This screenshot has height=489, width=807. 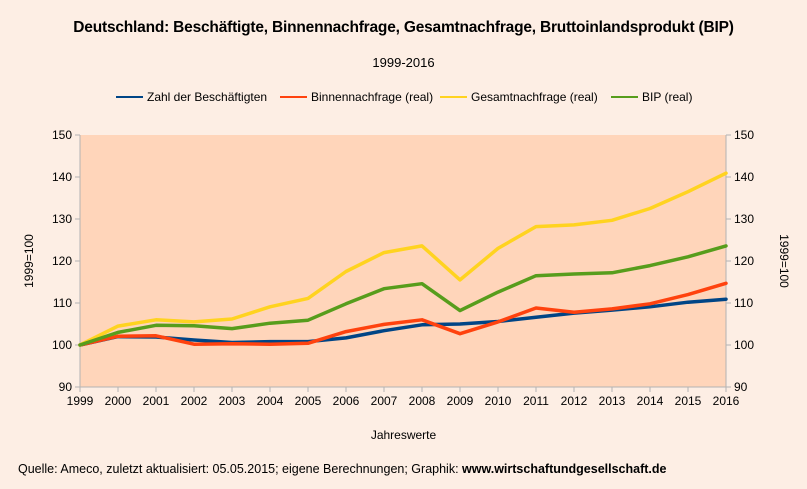 What do you see at coordinates (129, 97) in the screenshot?
I see `legend-swatch-beschaeftigte` at bounding box center [129, 97].